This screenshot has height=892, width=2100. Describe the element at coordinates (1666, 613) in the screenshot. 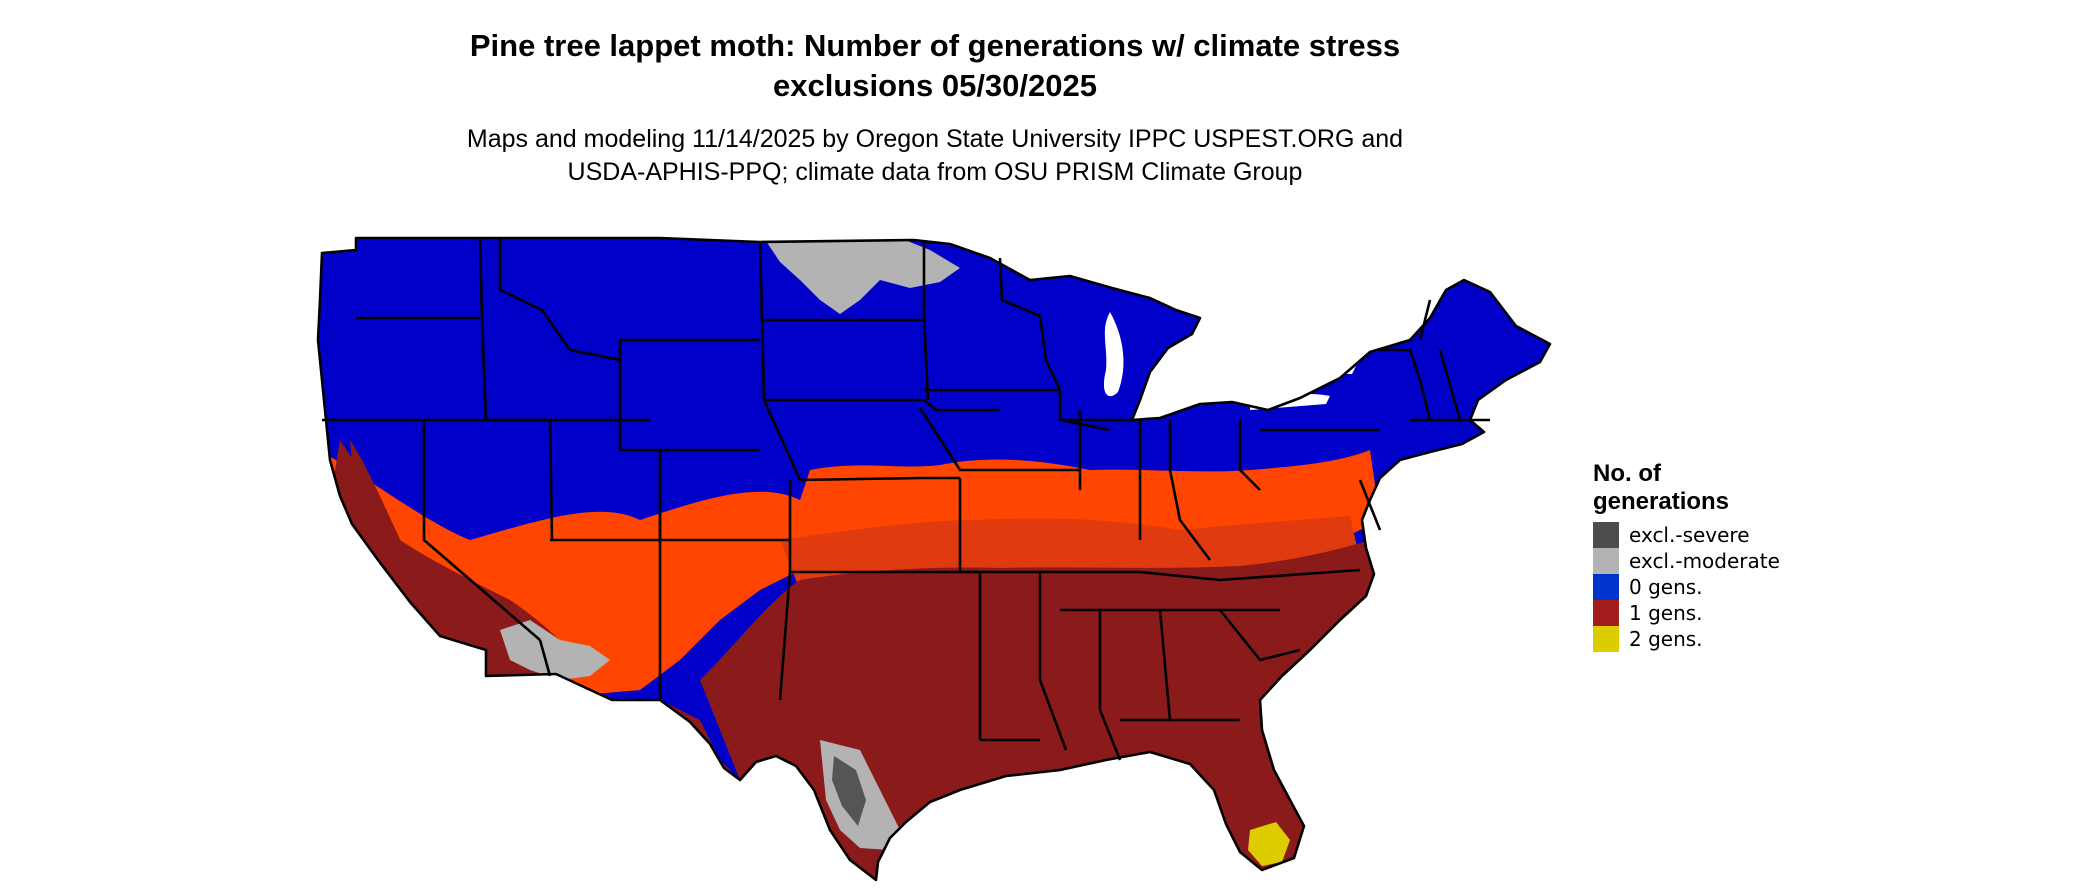

I see `legend-label-1-gens: 1 gens.` at that location.